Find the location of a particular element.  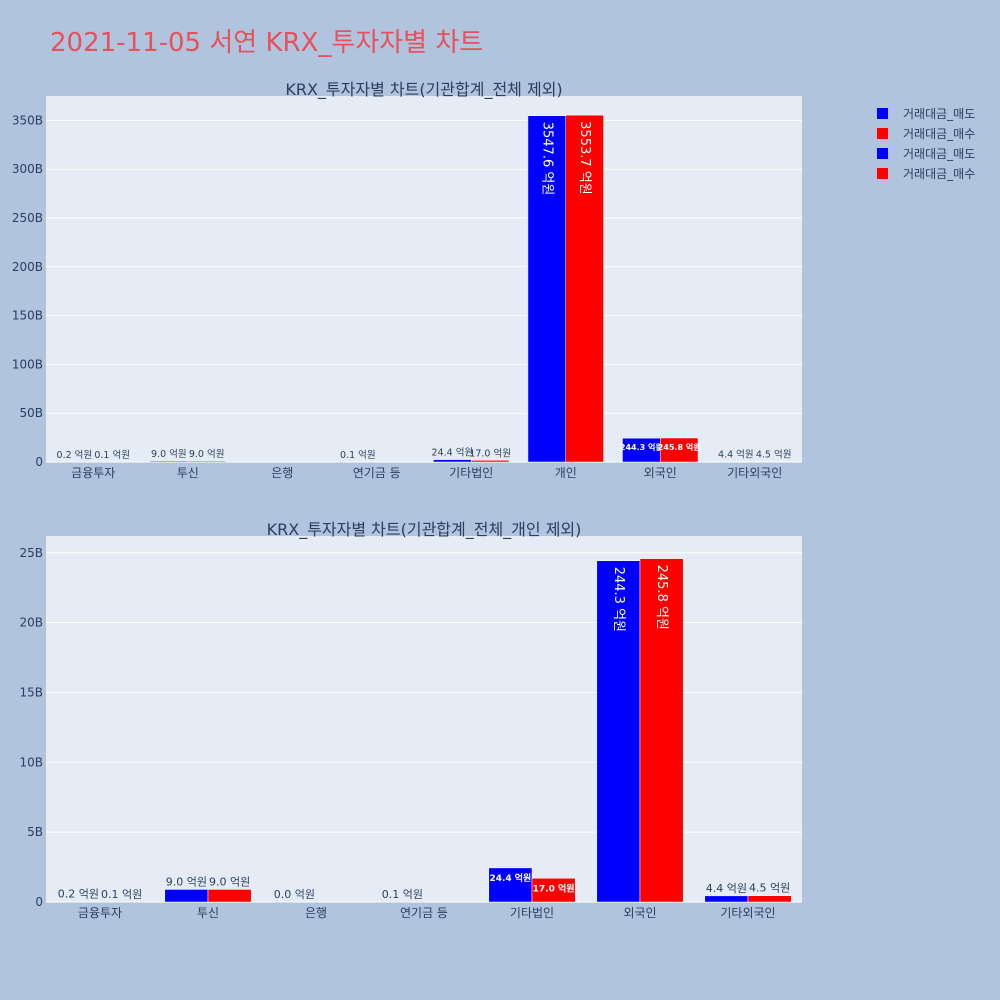

y-tick-label: 300B is located at coordinates (27, 169).